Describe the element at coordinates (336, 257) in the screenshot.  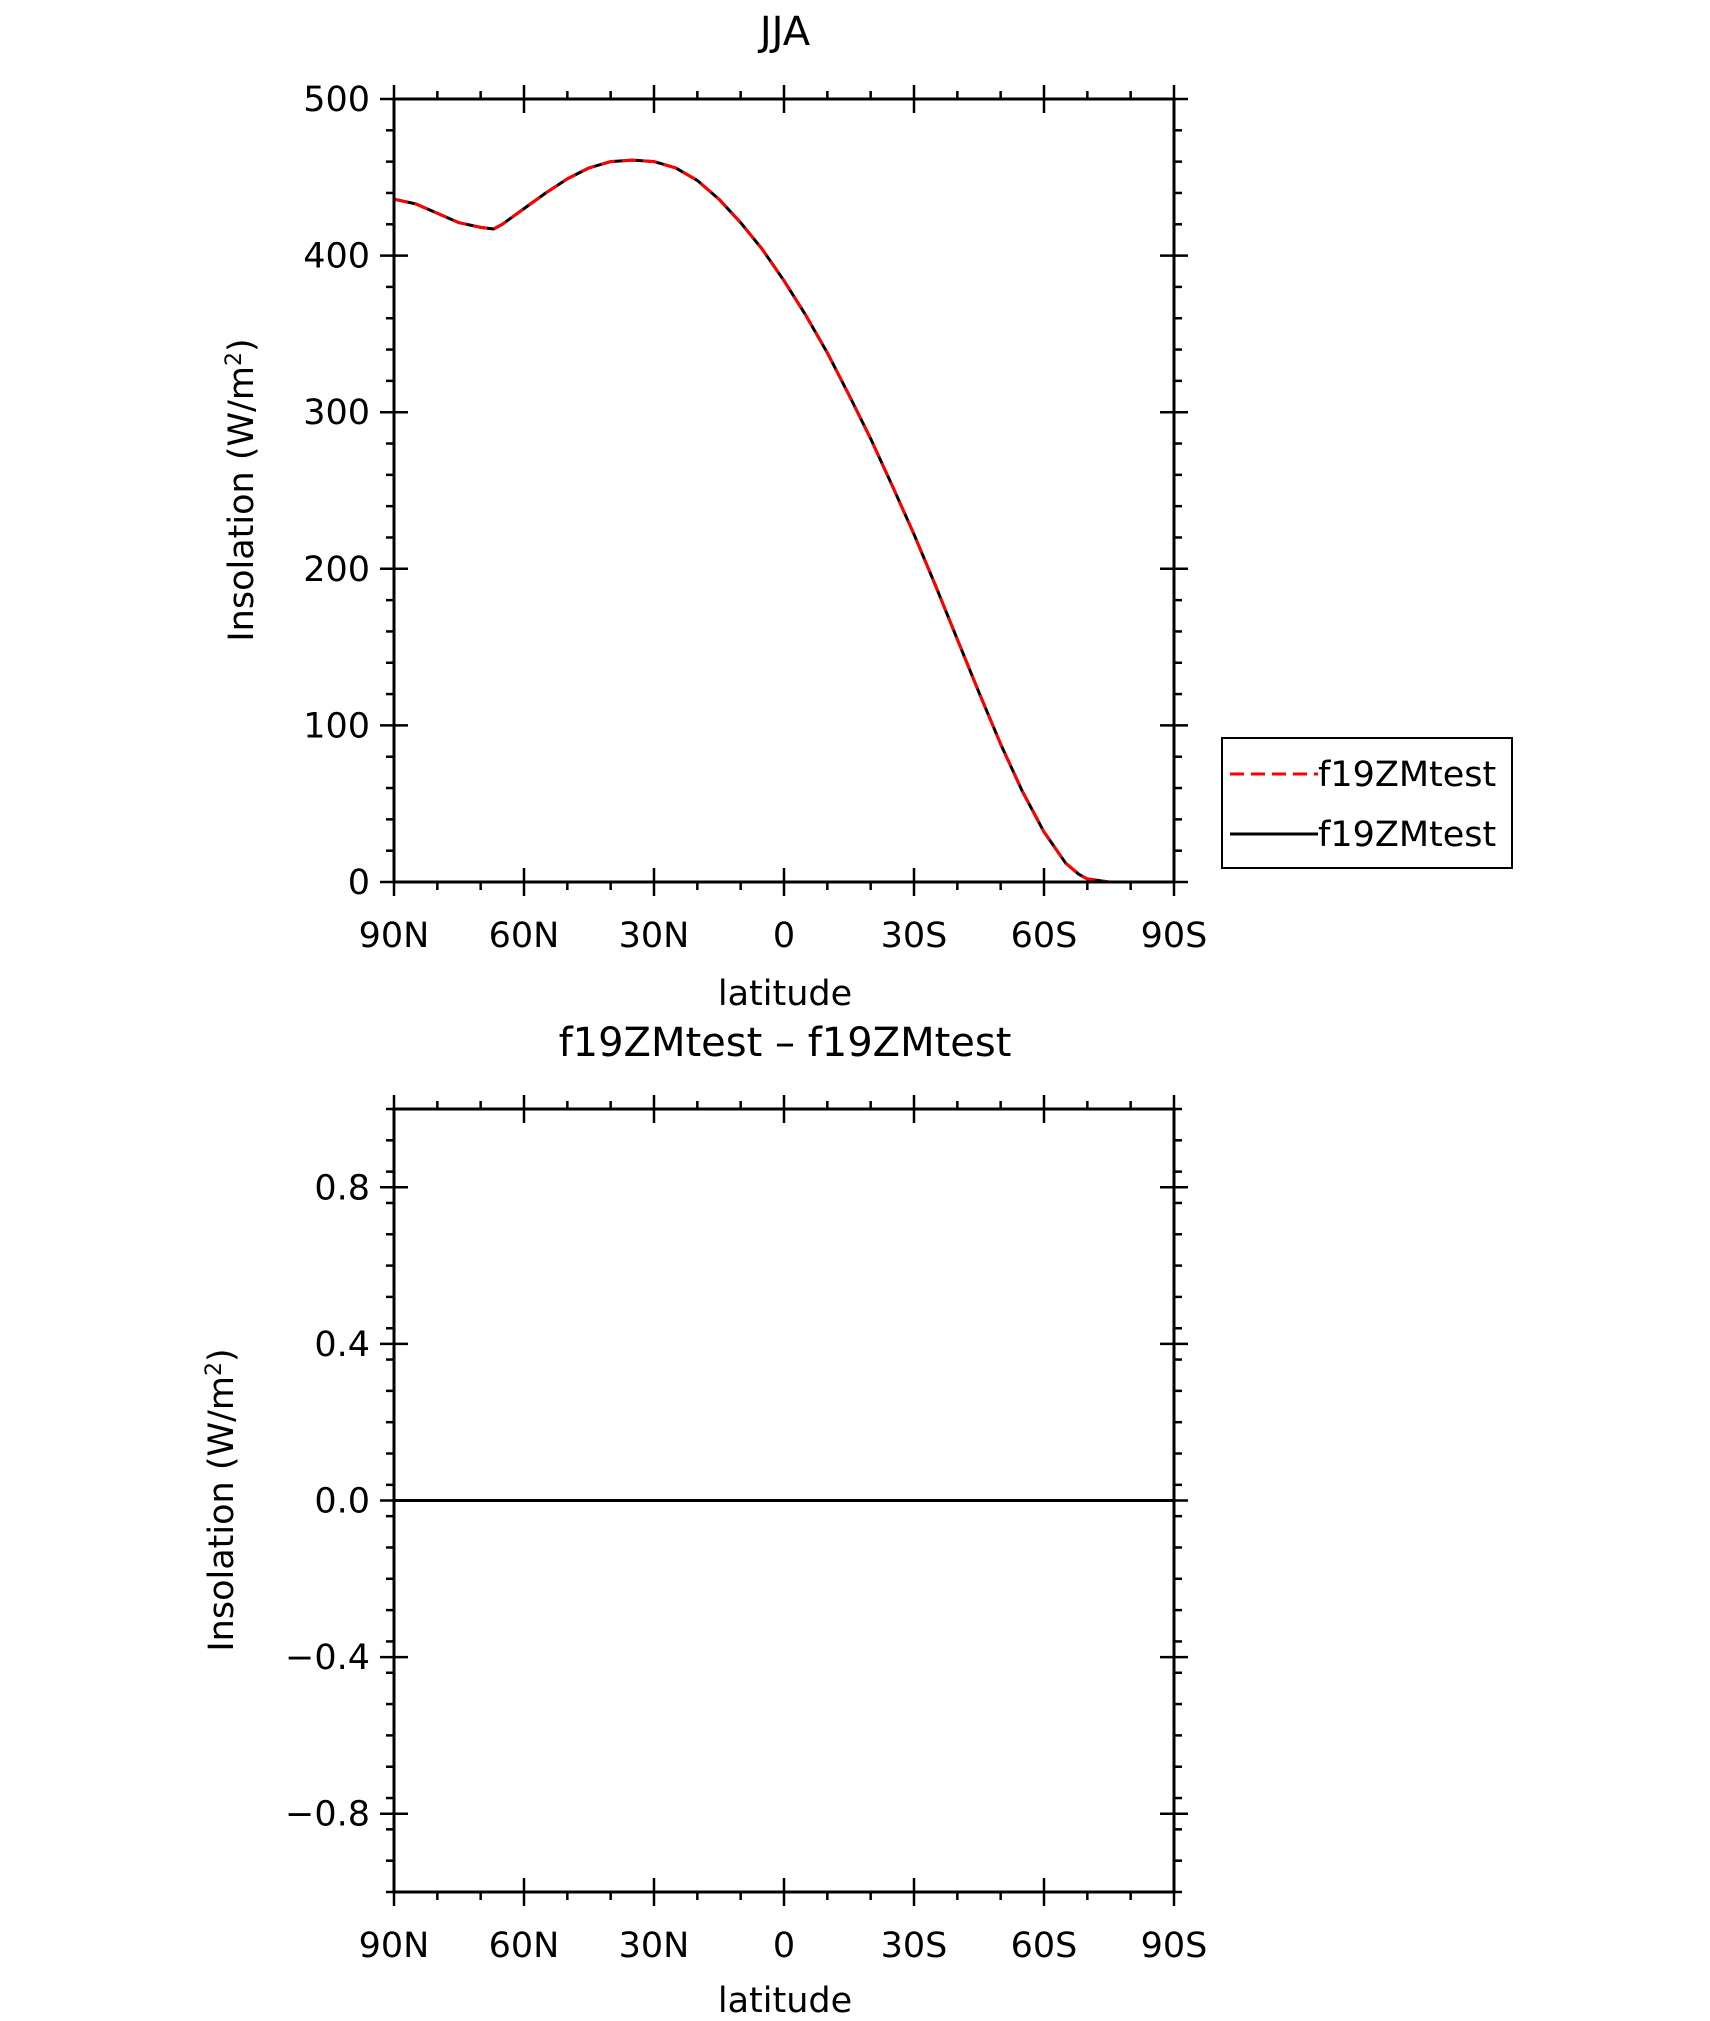
I see `y-tick-label: 400` at that location.